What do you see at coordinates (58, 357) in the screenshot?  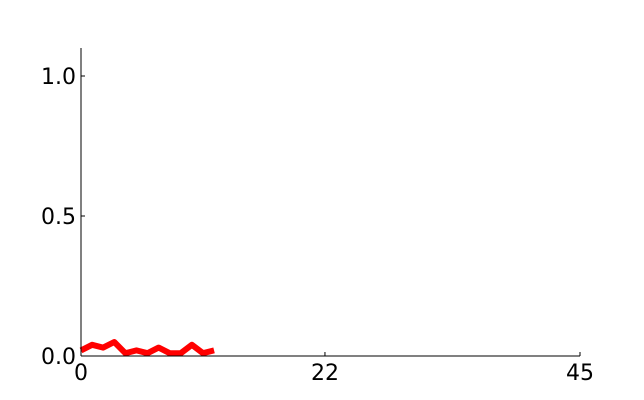 I see `y-tick-label: 0.0` at bounding box center [58, 357].